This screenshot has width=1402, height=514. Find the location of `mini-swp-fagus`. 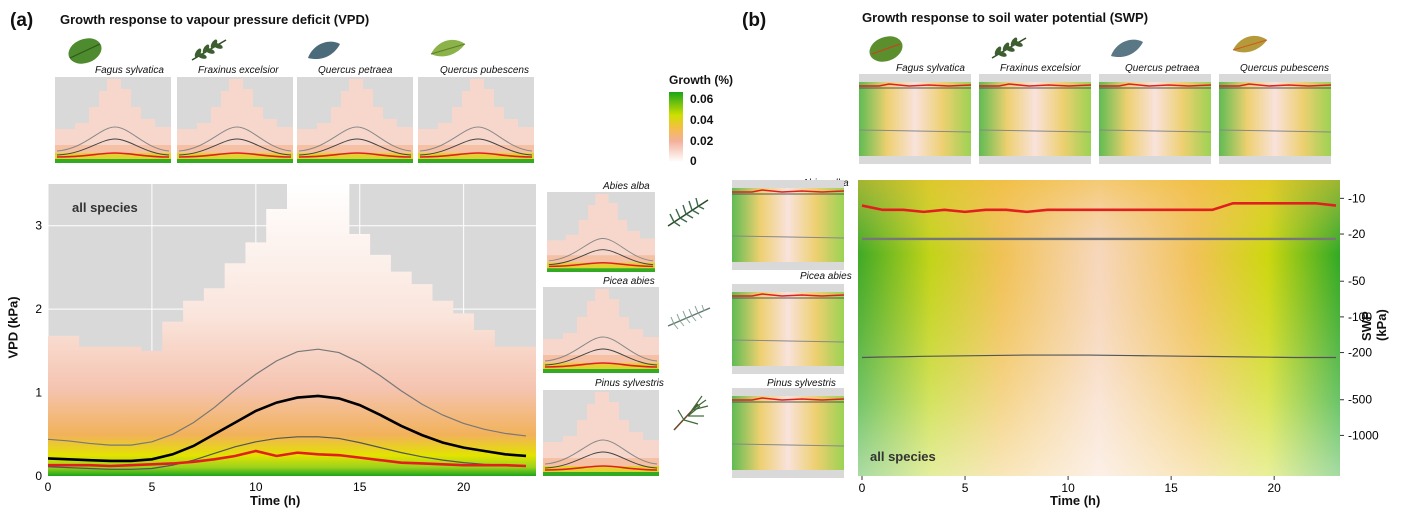

mini-swp-fagus is located at coordinates (915, 119).